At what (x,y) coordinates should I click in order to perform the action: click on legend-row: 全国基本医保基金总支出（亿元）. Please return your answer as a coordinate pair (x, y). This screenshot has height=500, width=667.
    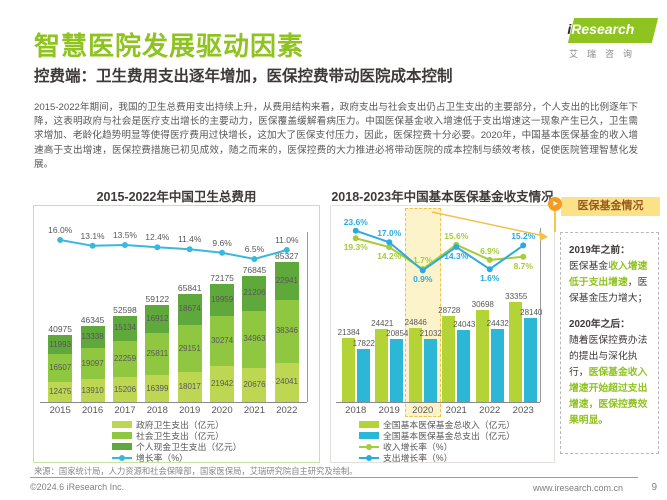
    Looking at the image, I should click on (437, 435).